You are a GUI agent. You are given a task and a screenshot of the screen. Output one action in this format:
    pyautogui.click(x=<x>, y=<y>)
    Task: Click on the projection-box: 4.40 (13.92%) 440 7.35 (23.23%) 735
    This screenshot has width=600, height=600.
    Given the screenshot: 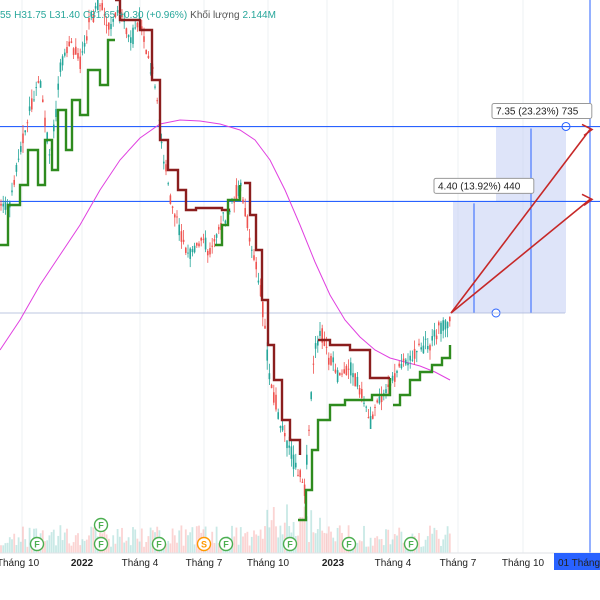 What is the action you would take?
    pyautogui.click(x=513, y=210)
    